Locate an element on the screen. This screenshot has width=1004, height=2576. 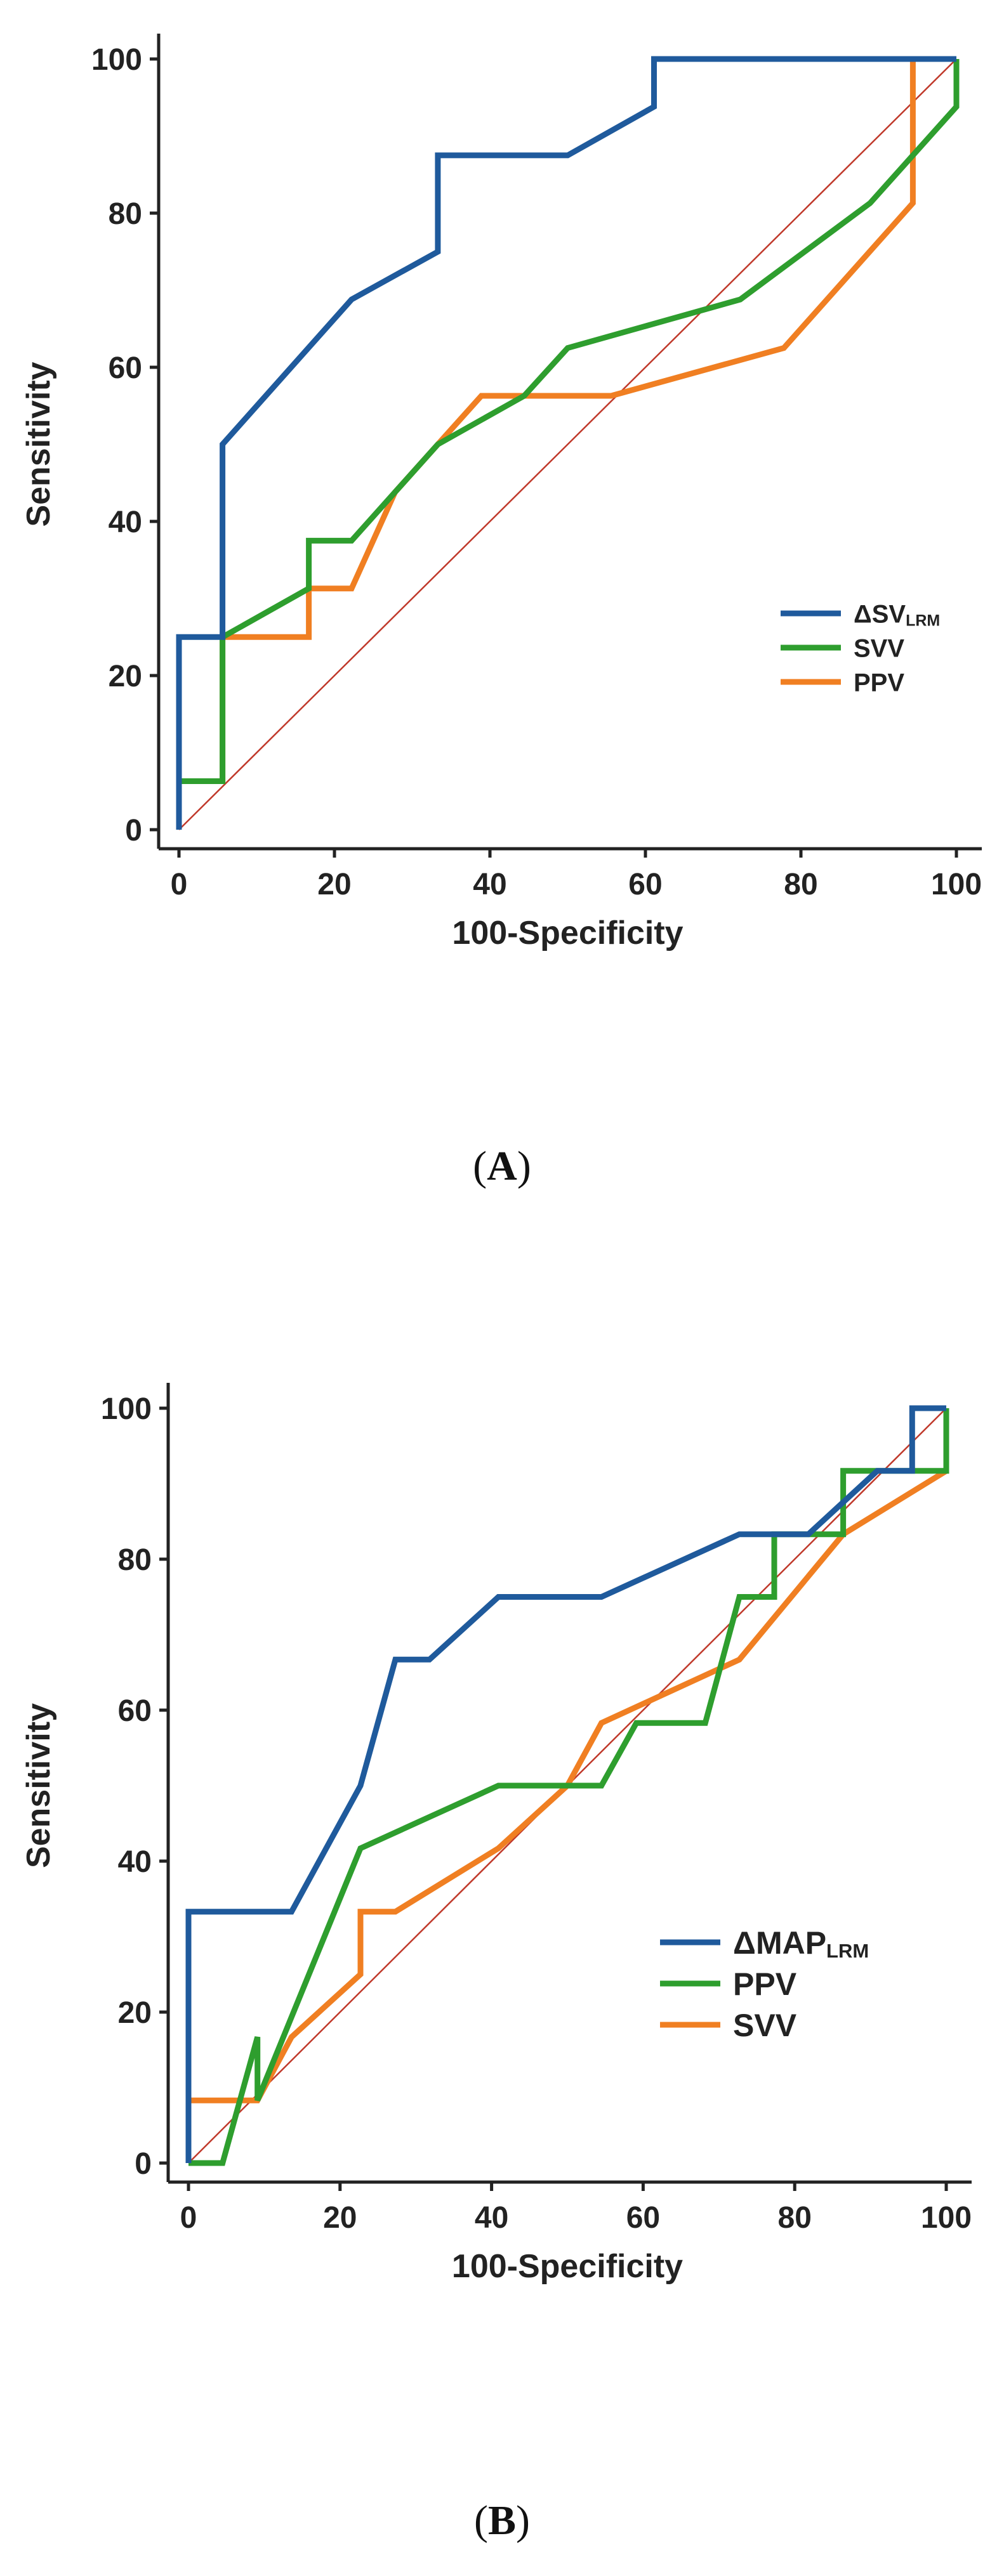
legend-label: ΔSVLRM is located at coordinates (897, 615).